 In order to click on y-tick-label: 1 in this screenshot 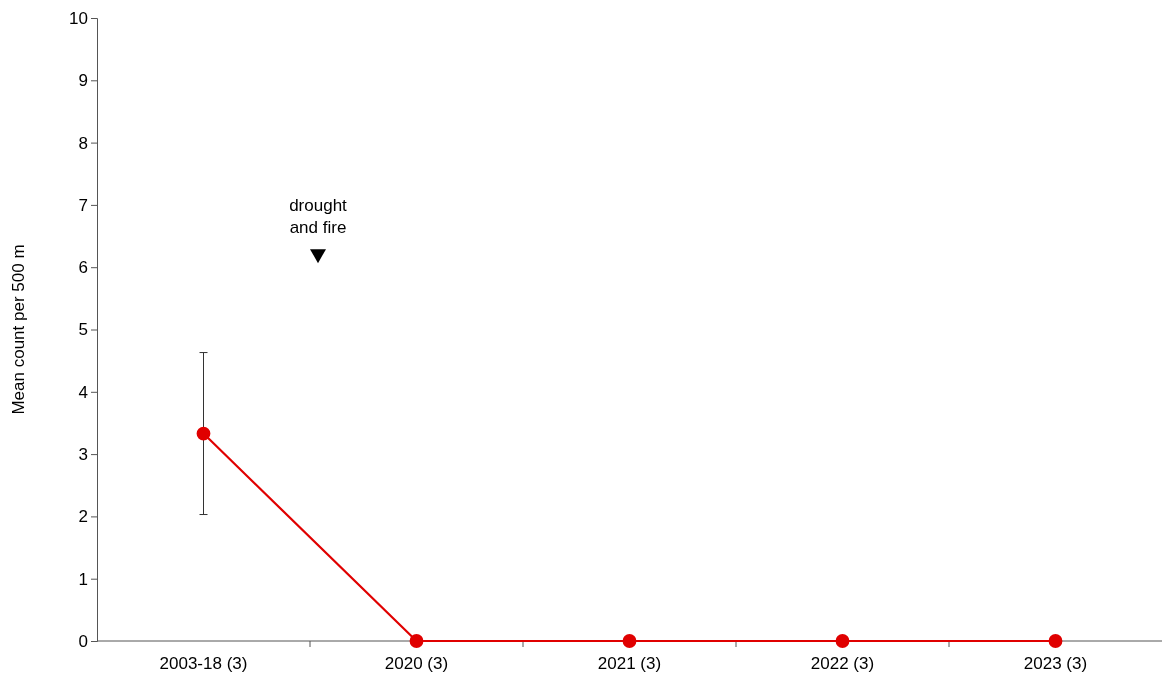, I will do `click(83, 579)`.